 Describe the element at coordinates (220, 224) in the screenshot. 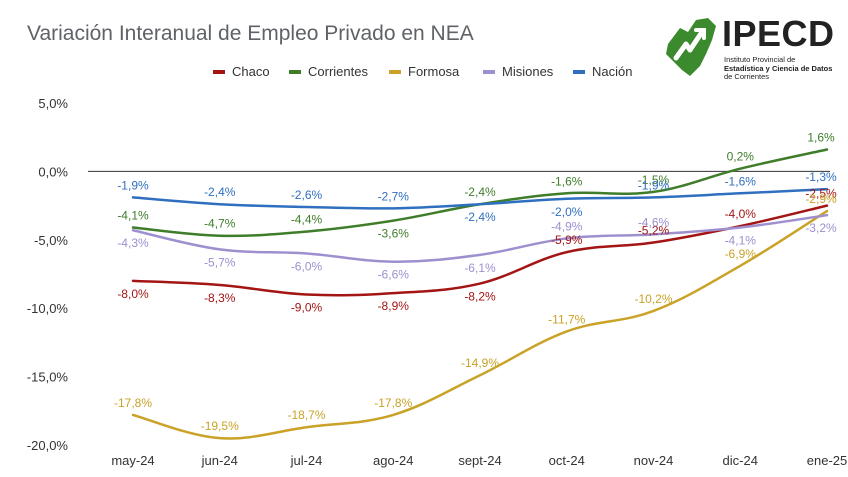

I see `data-label: -4,7%` at that location.